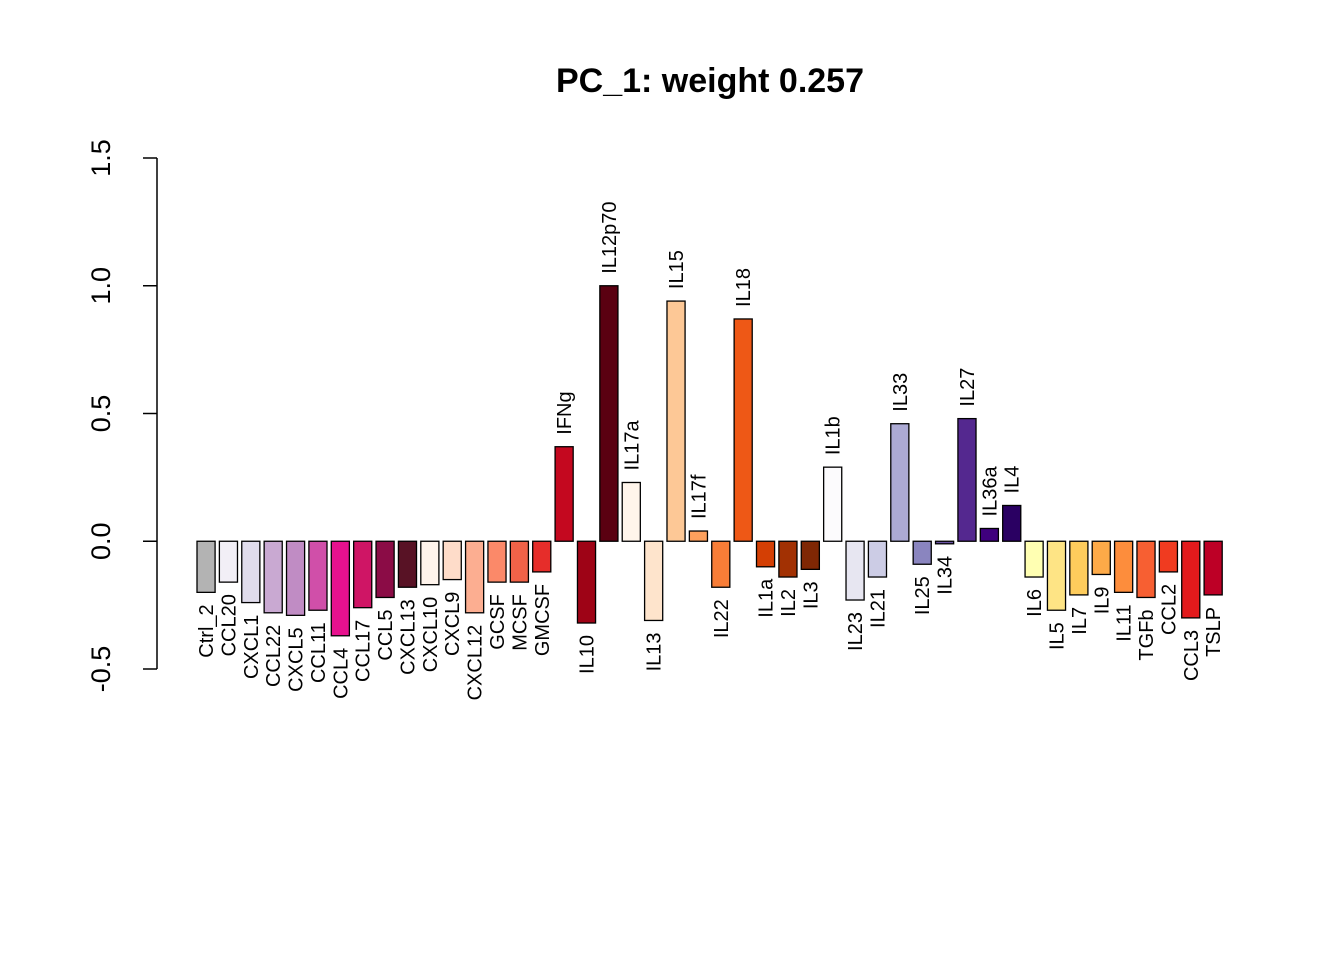 This screenshot has height=960, width=1344. Describe the element at coordinates (101, 414) in the screenshot. I see `y-tick-label: 0.5` at that location.